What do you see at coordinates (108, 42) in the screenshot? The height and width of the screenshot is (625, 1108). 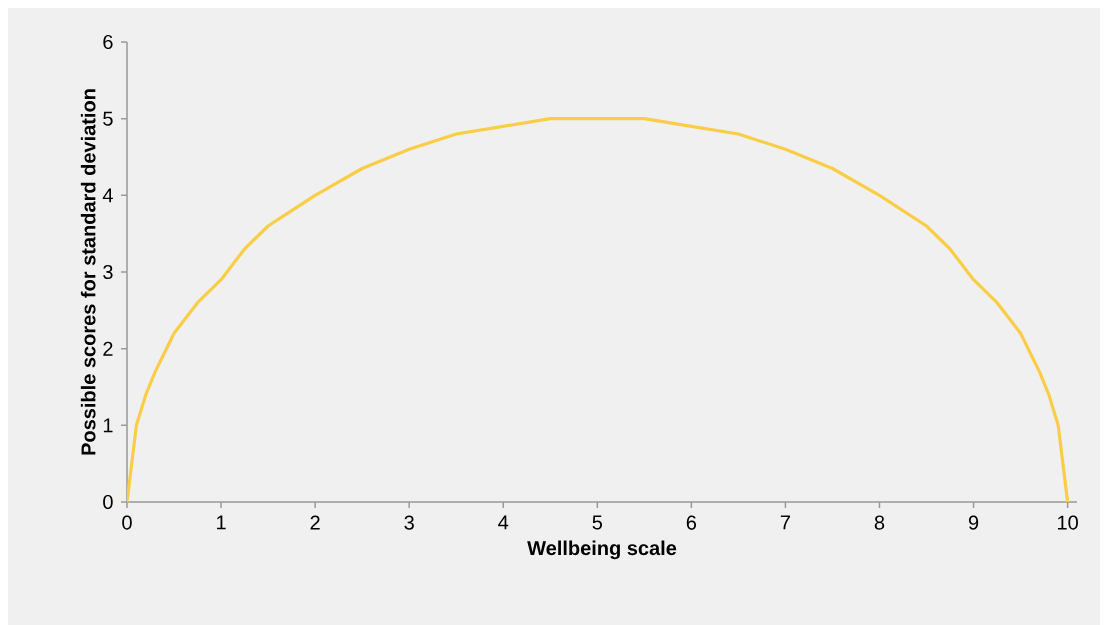 I see `y-tick-label: 6` at bounding box center [108, 42].